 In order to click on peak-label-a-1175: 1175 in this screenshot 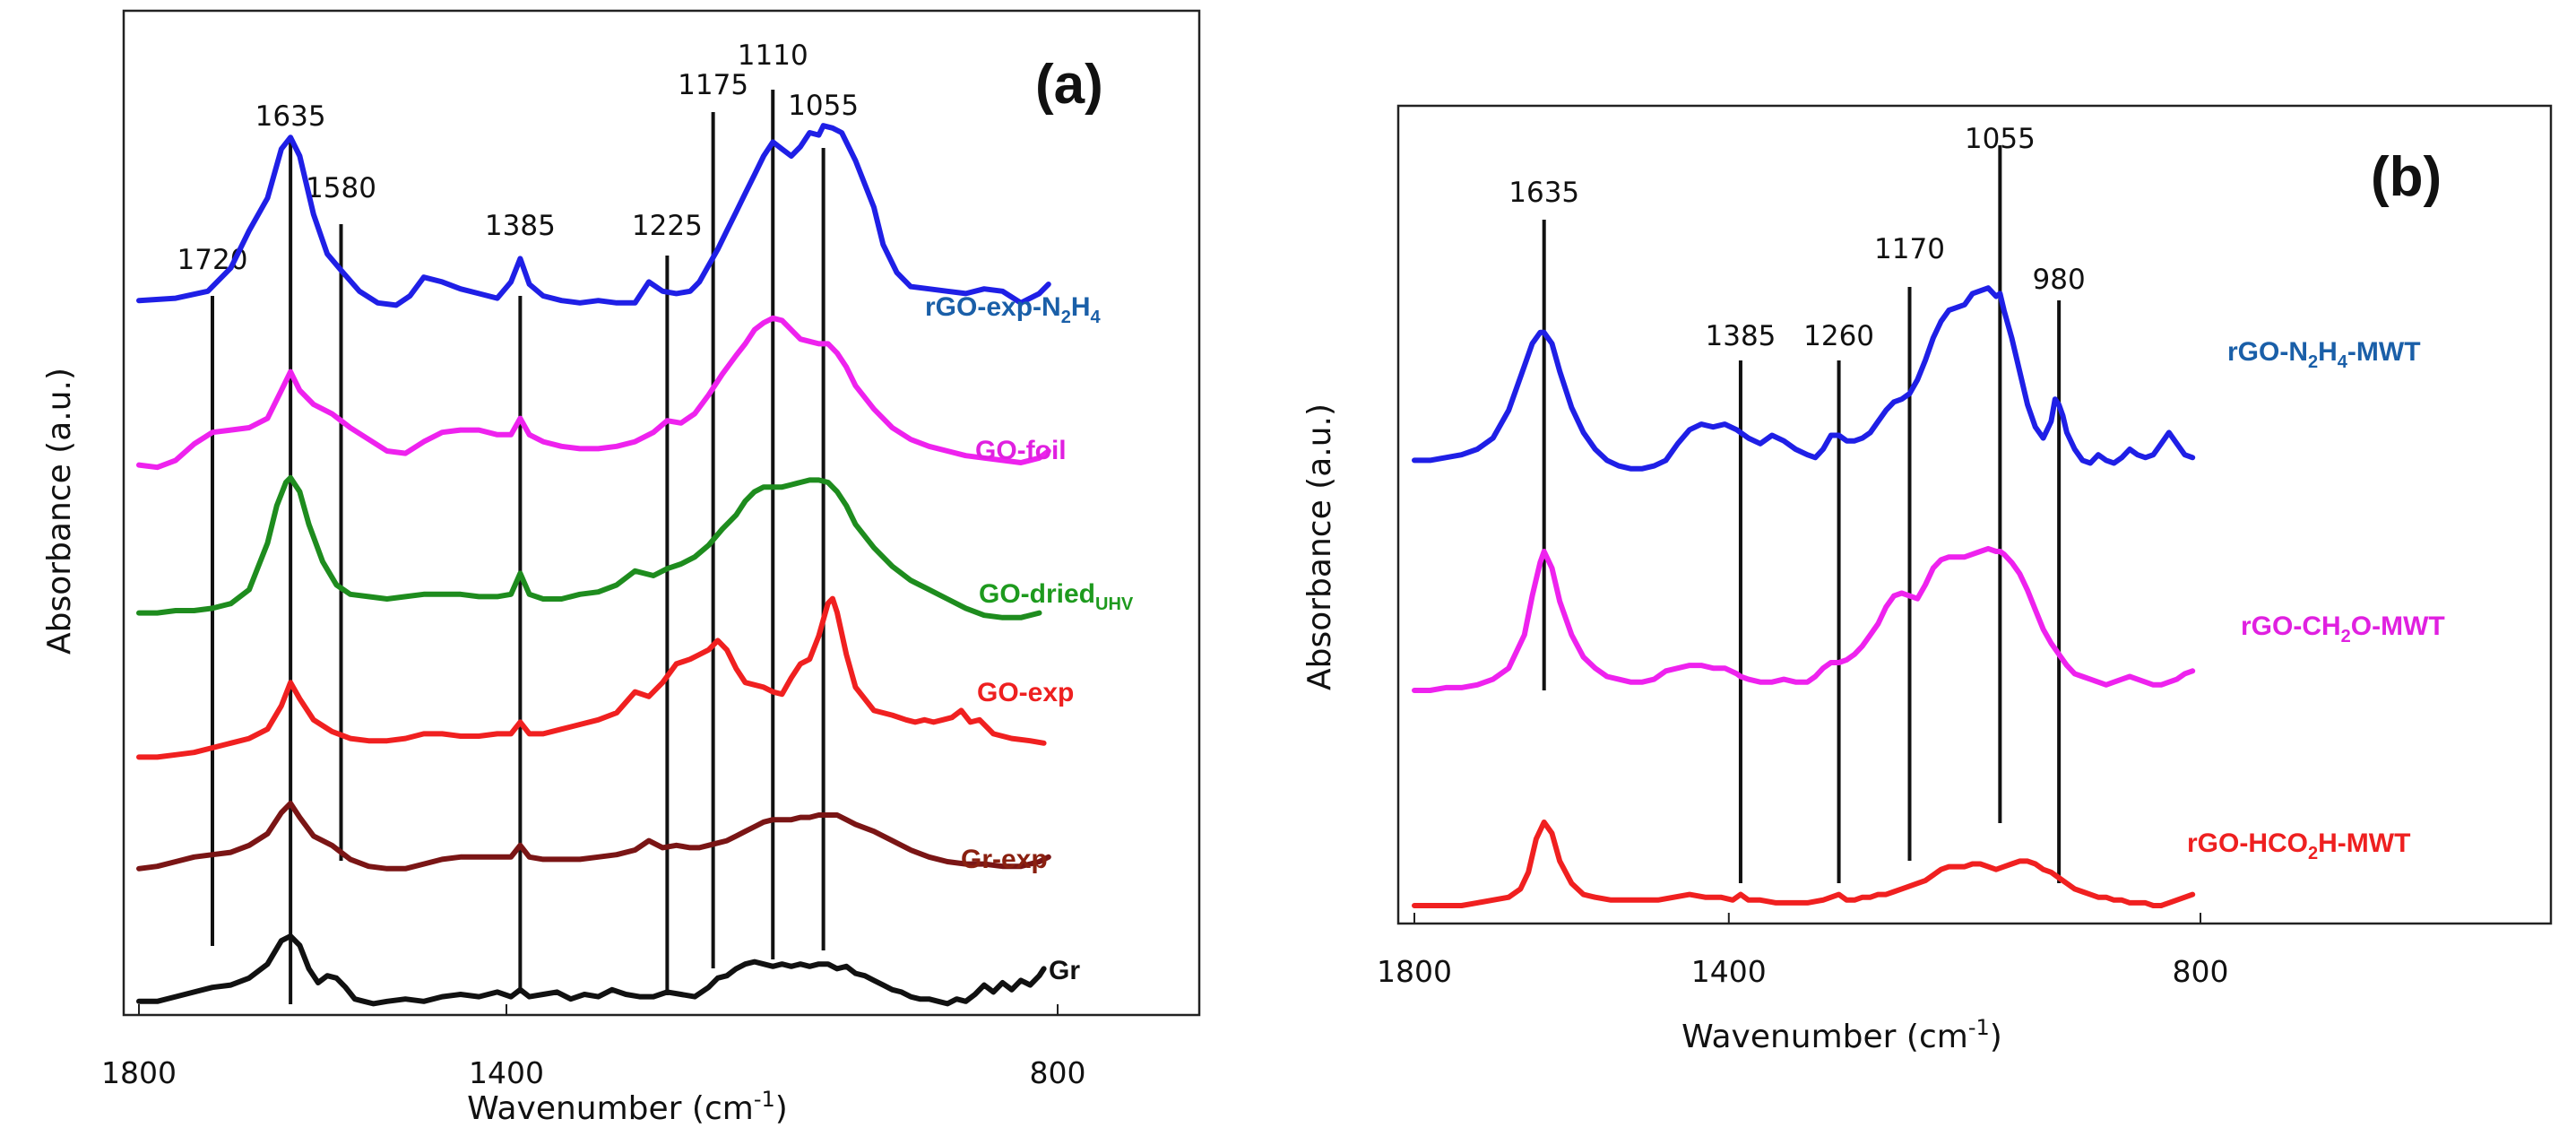, I will do `click(713, 85)`.